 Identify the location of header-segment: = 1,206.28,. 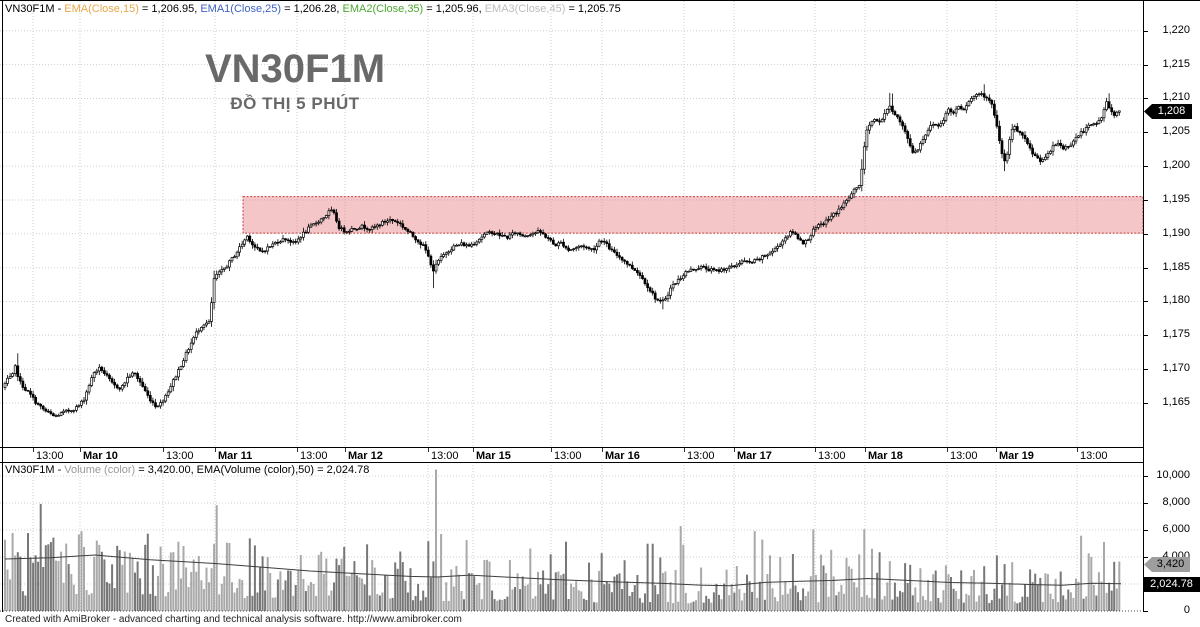
(312, 9).